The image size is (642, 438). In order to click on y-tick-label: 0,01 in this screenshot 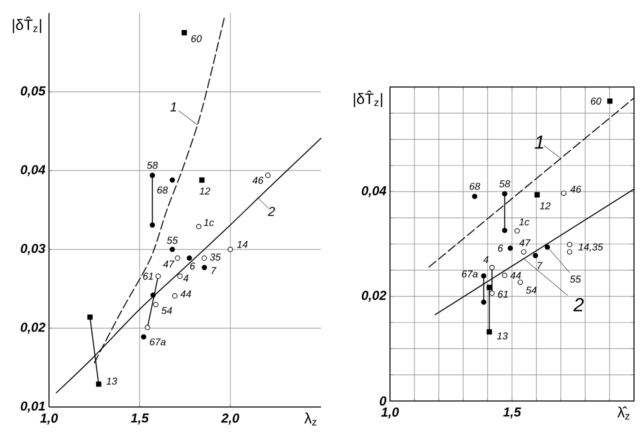, I will do `click(32, 407)`.